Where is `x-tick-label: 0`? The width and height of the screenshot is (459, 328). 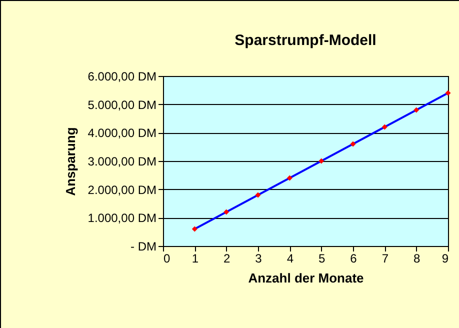
x-tick-label: 0 is located at coordinates (167, 259).